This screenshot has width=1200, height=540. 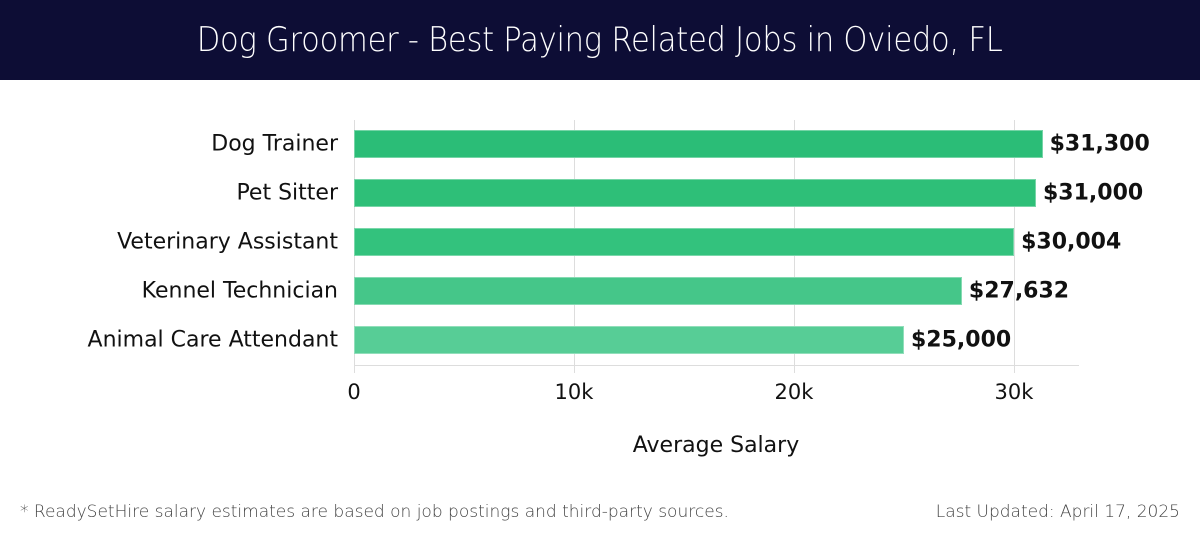 I want to click on x-tick-label: 30k, so click(x=1014, y=392).